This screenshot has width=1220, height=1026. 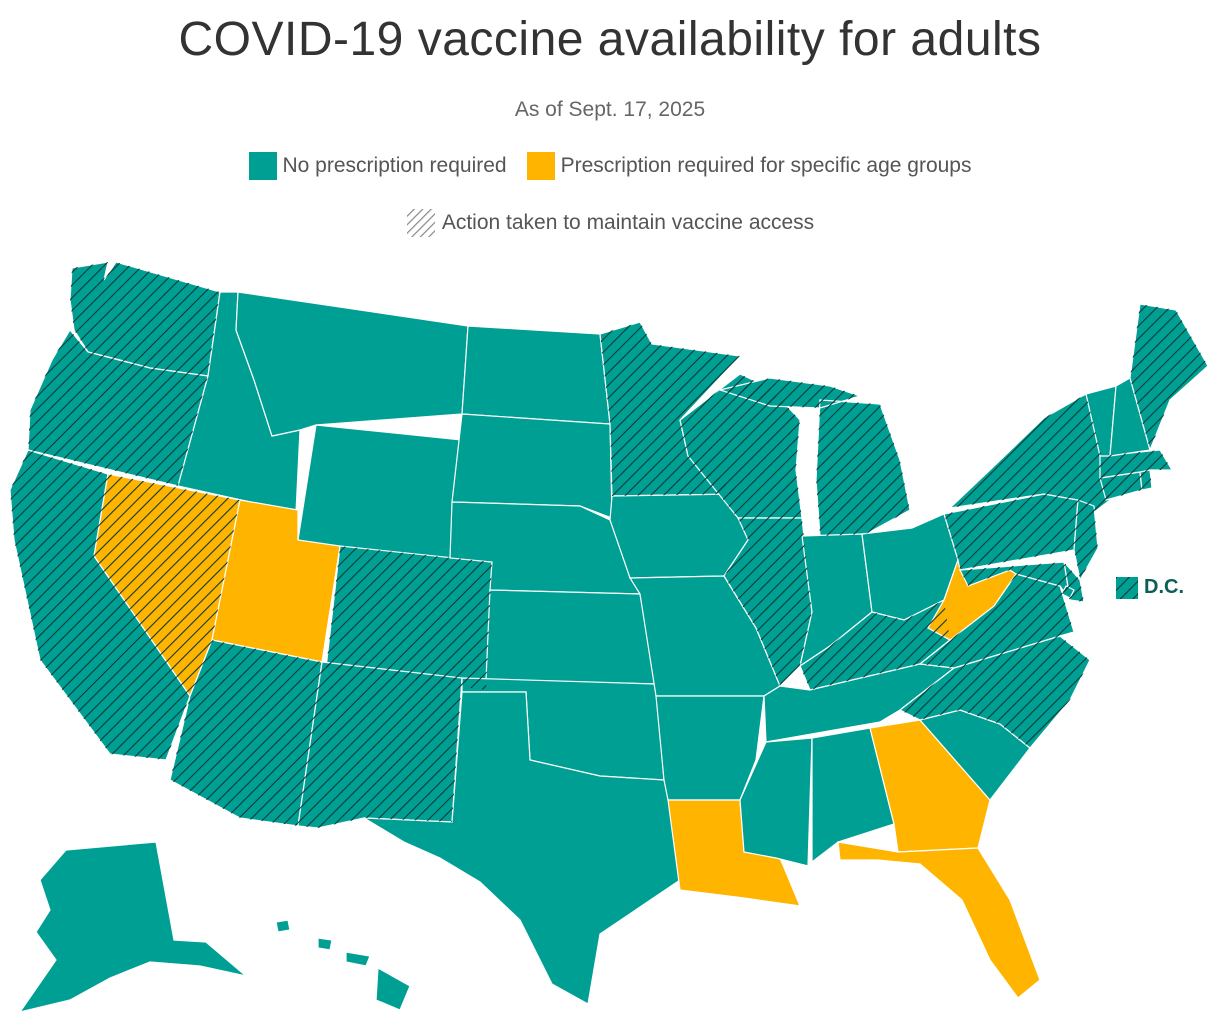 I want to click on dc-callout: D.C., so click(x=1150, y=587).